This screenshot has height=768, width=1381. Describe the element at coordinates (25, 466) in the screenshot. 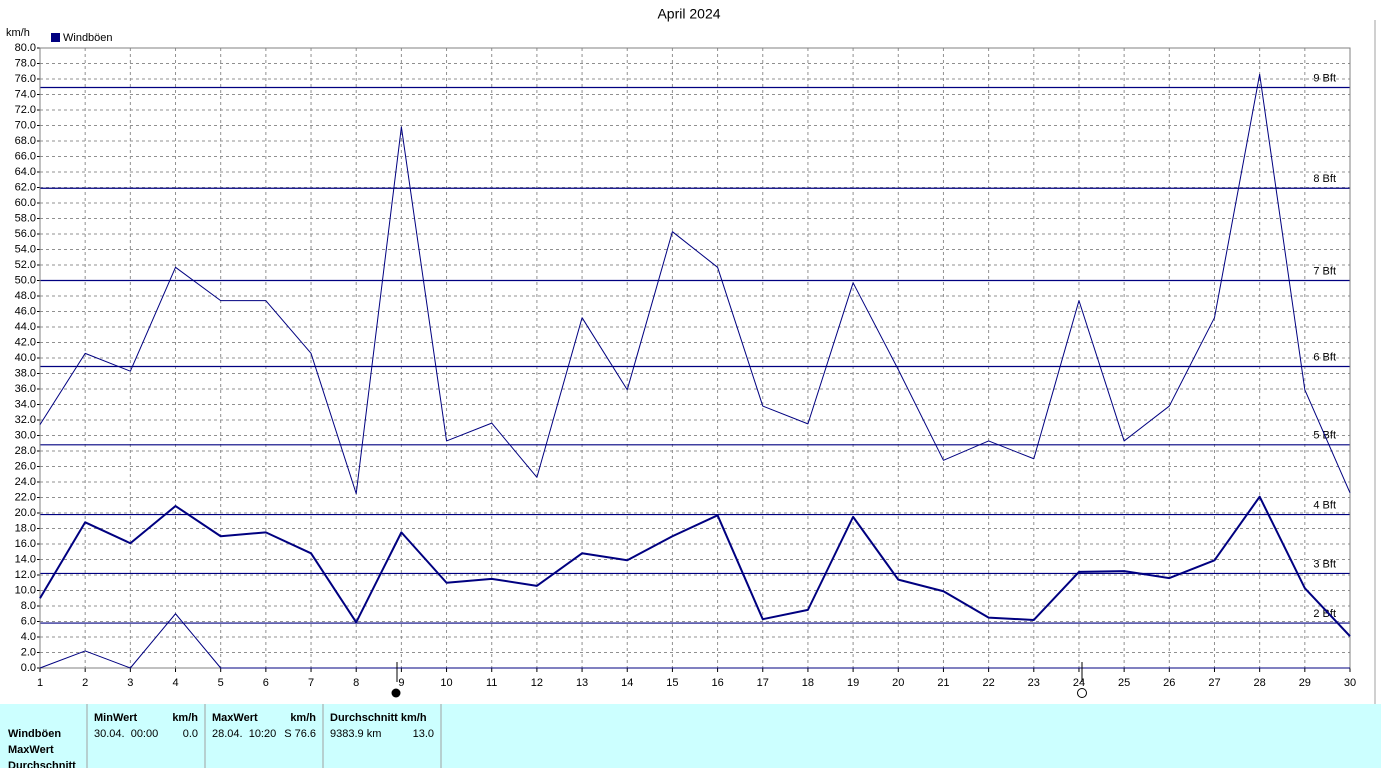

I see `y-tick-label: 26.0` at that location.